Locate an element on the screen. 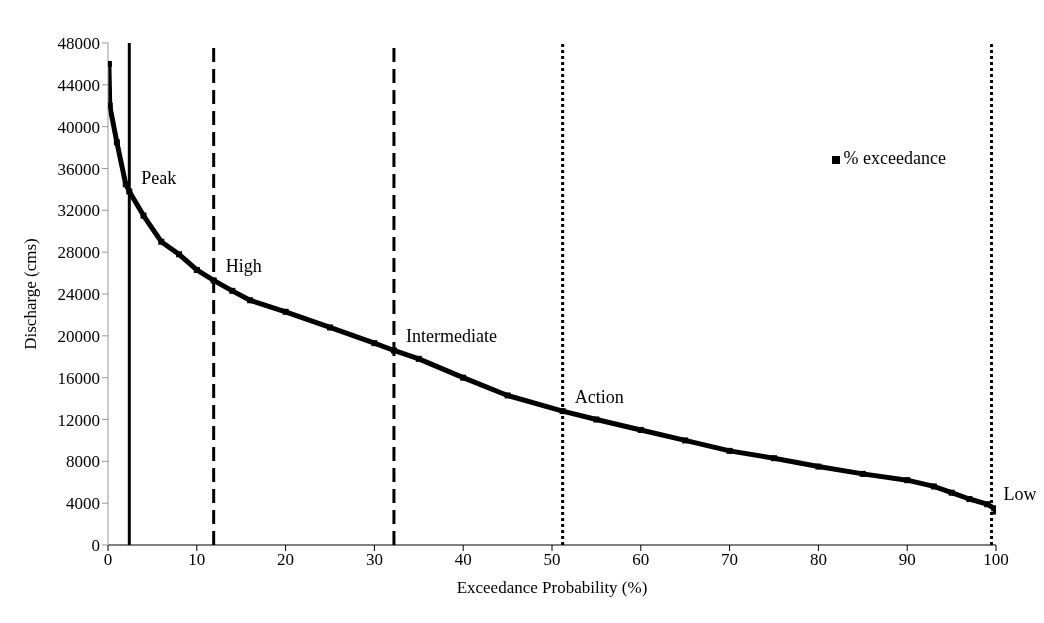  x-tick-label: 10 is located at coordinates (197, 560).